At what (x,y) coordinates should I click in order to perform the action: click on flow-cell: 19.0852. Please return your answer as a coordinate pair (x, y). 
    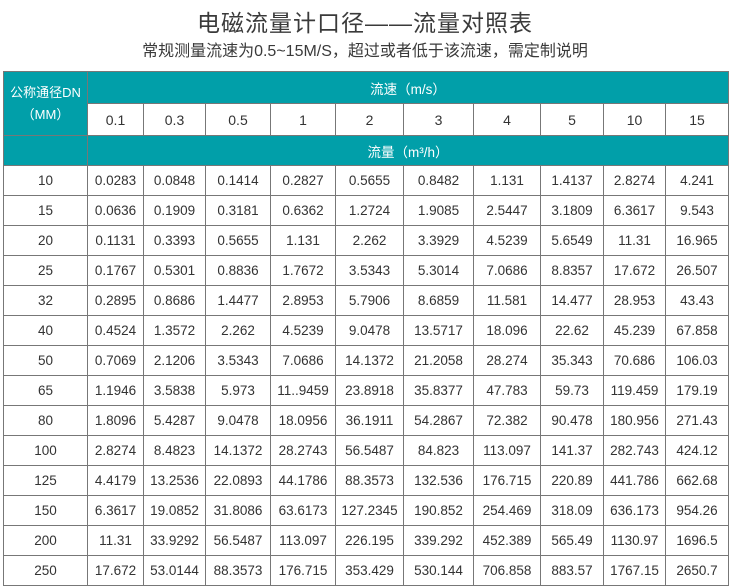
    Looking at the image, I should click on (174, 510).